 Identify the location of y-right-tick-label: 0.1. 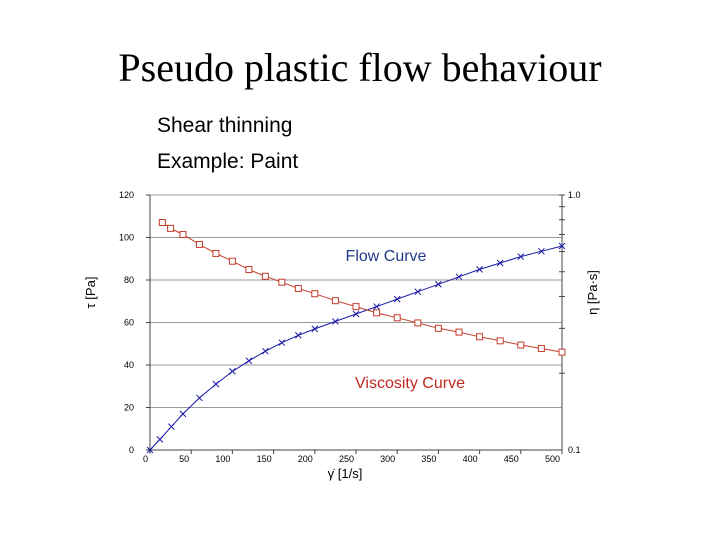
(574, 450).